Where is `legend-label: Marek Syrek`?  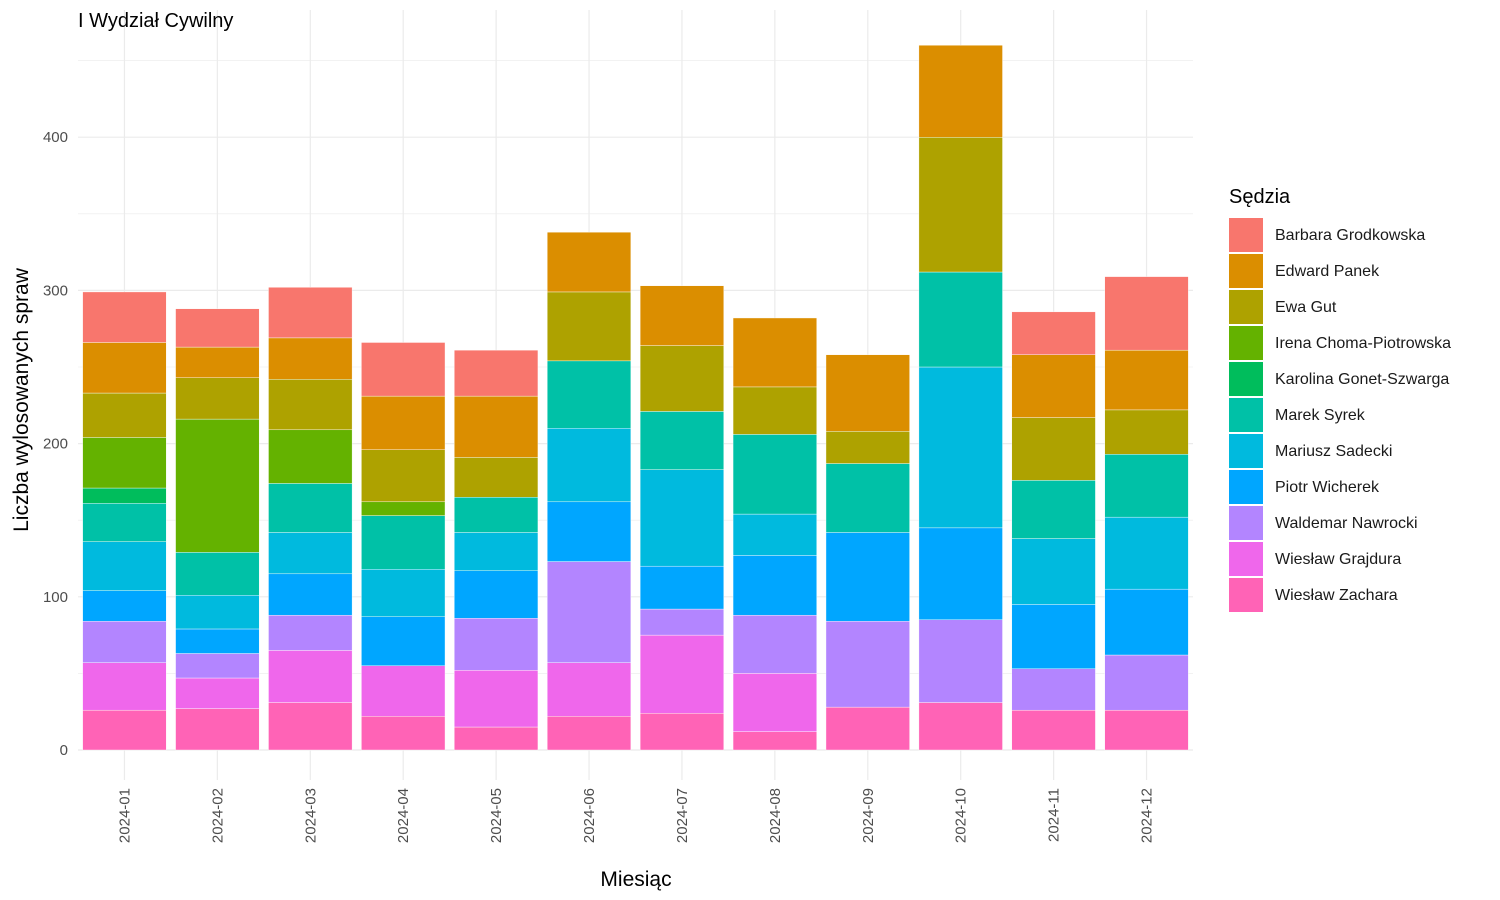
legend-label: Marek Syrek is located at coordinates (1320, 415).